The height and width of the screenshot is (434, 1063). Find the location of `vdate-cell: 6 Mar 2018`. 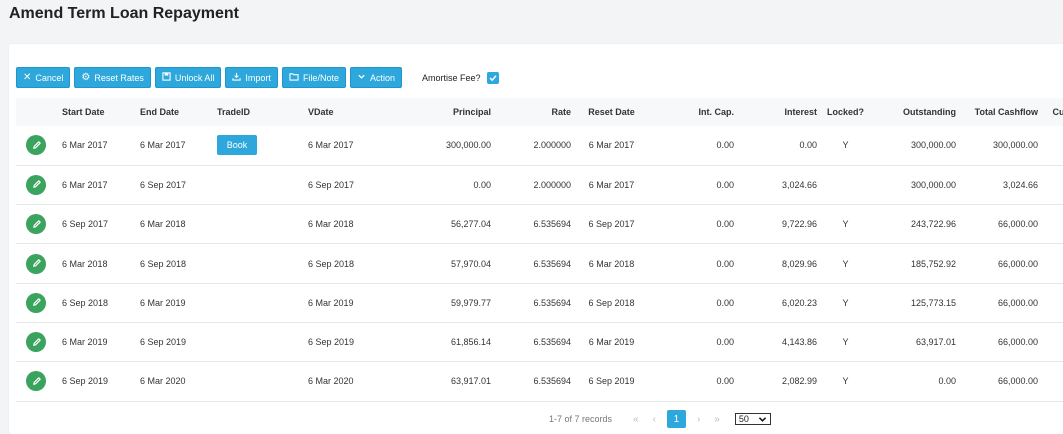

vdate-cell: 6 Mar 2018 is located at coordinates (331, 224).